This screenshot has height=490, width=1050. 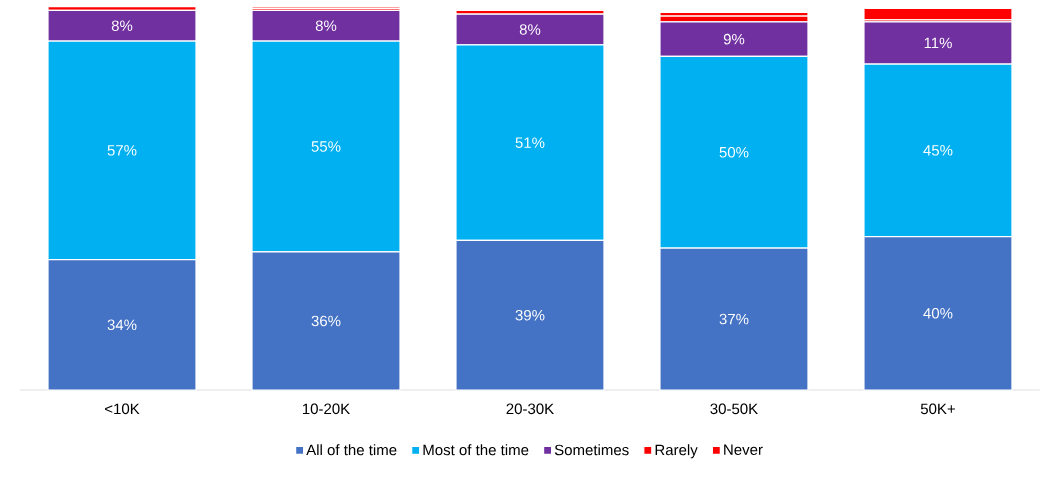 What do you see at coordinates (476, 450) in the screenshot?
I see `legend-label: Most of the time` at bounding box center [476, 450].